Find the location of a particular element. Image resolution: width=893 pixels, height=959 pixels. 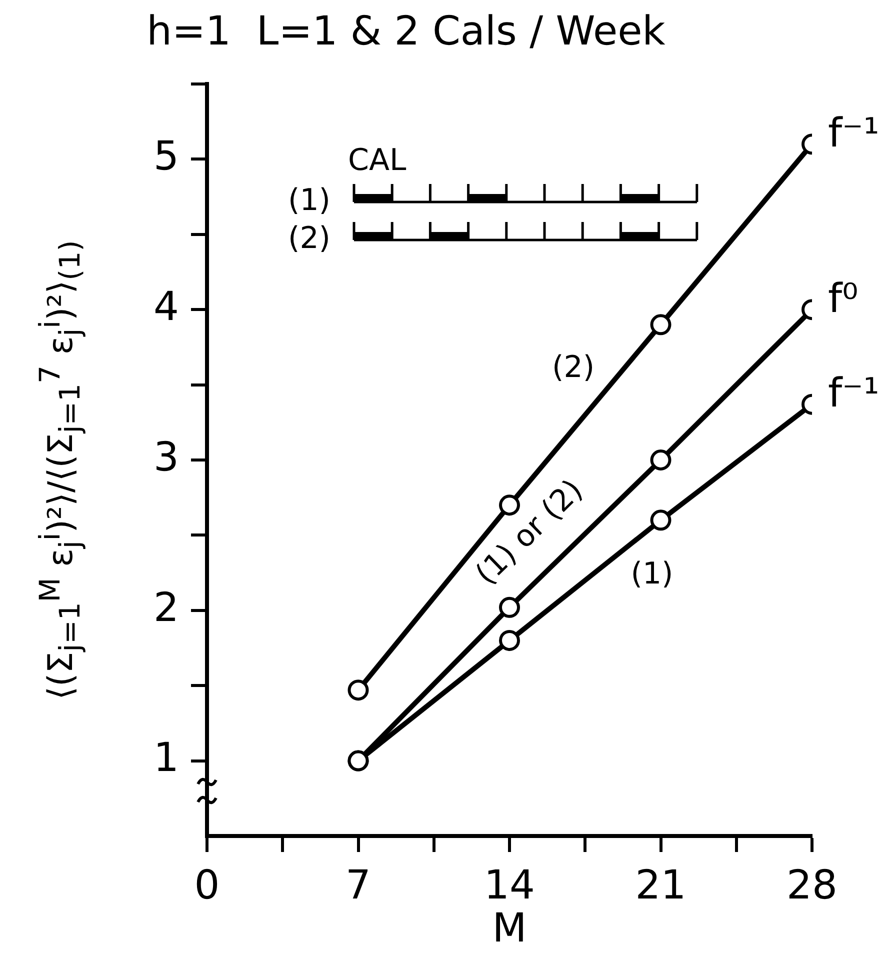

chart-title: h=1 L=1 & 2 Cals / Week is located at coordinates (406, 31).